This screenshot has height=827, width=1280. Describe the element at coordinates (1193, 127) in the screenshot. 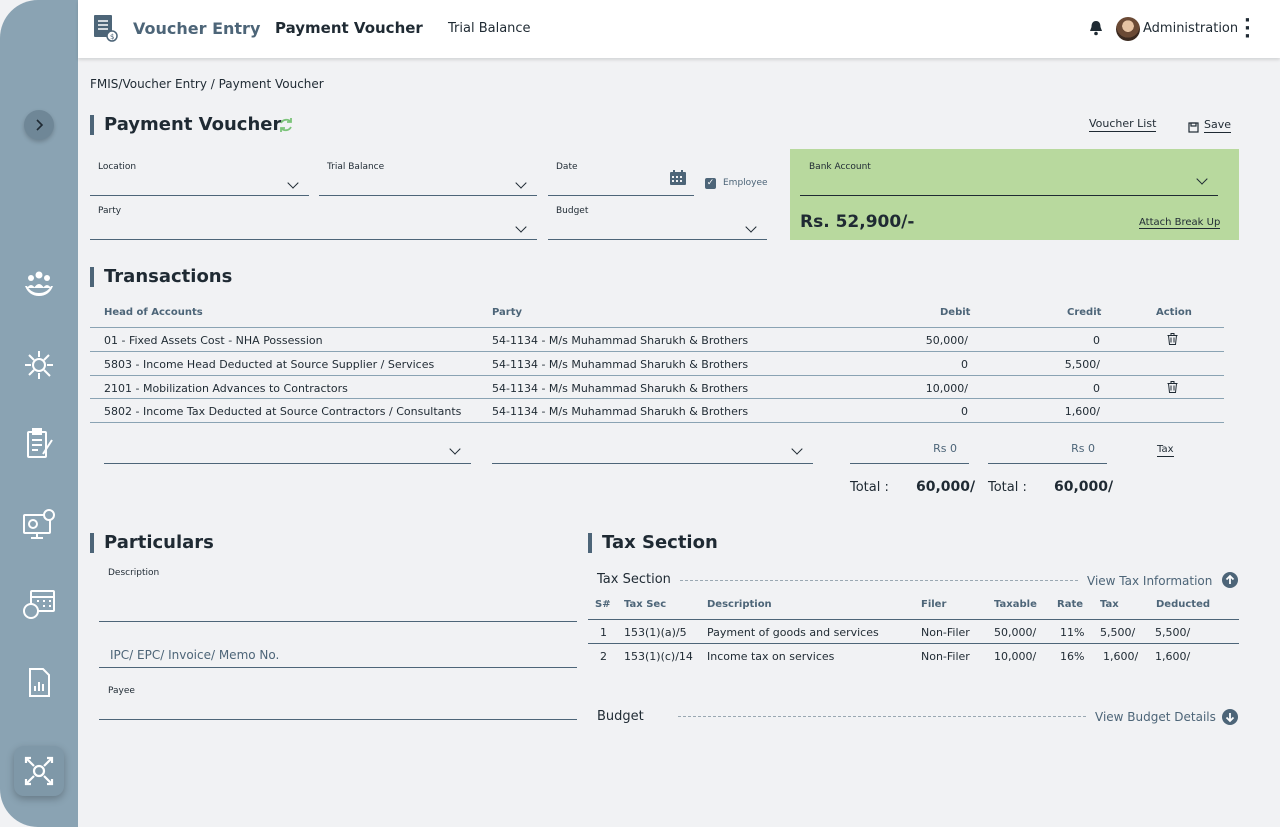

I see `save-icon` at that location.